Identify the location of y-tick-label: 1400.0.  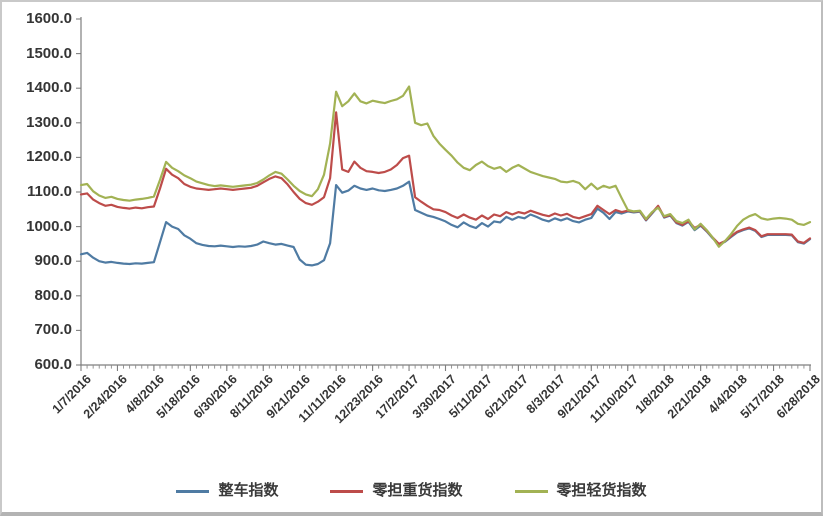
(49, 88).